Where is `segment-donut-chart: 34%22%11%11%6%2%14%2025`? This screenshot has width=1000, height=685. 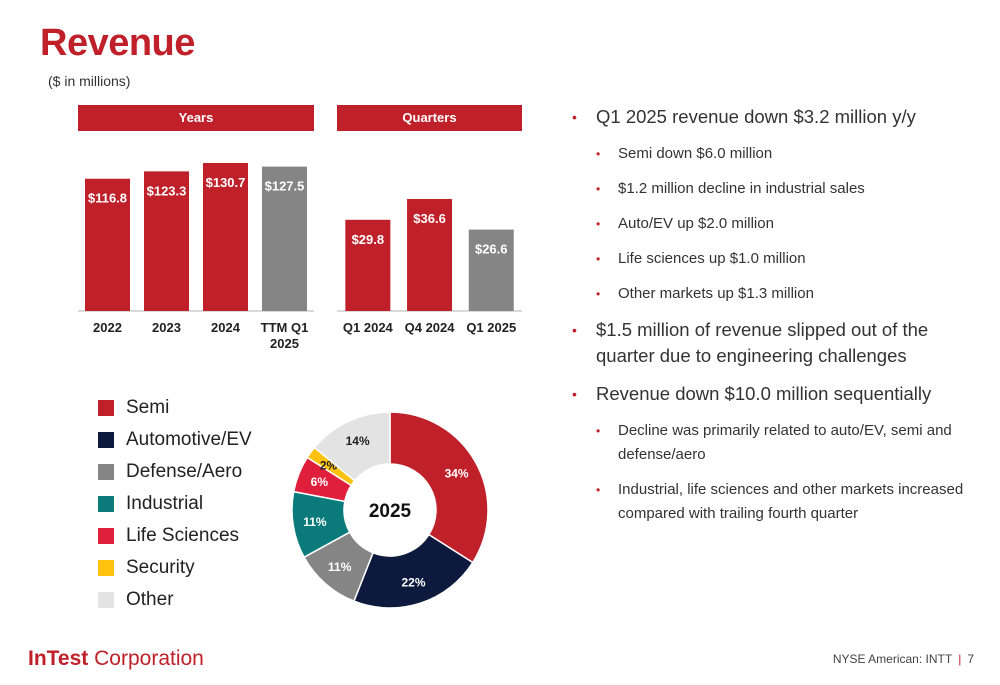 segment-donut-chart: 34%22%11%11%6%2%14%2025 is located at coordinates (390, 510).